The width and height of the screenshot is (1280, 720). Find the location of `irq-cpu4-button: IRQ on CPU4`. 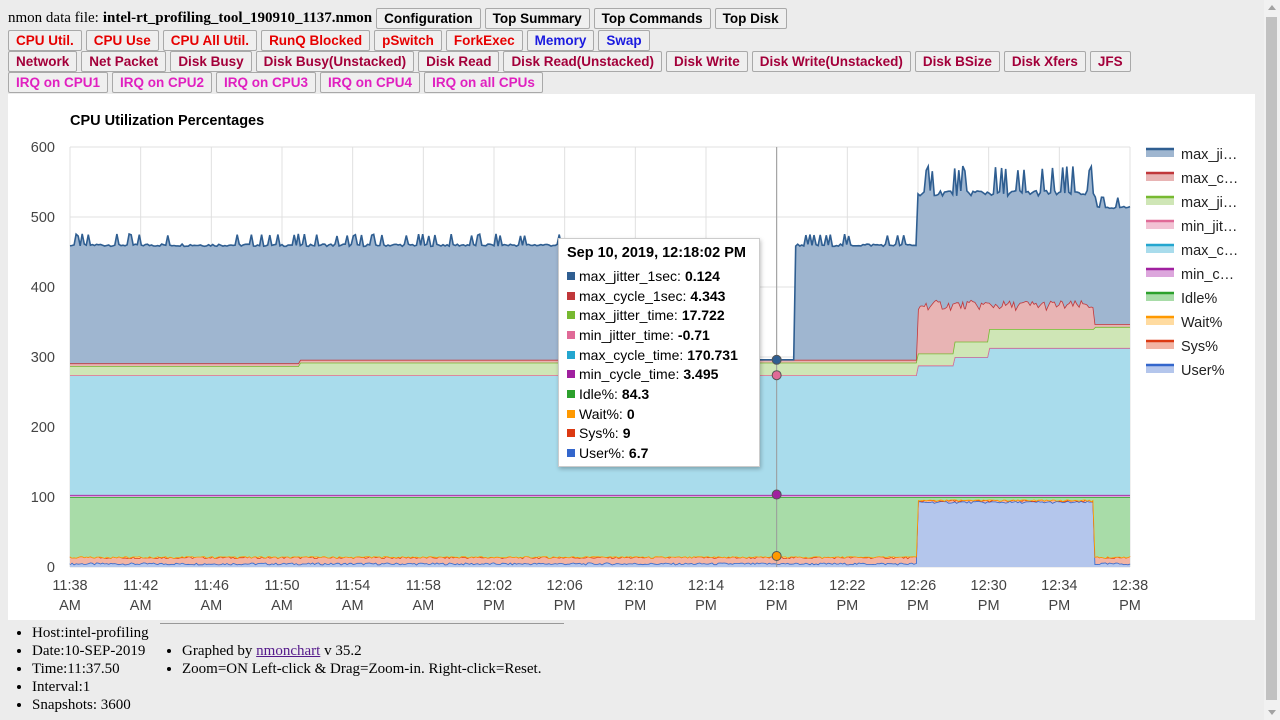

irq-cpu4-button: IRQ on CPU4 is located at coordinates (370, 82).